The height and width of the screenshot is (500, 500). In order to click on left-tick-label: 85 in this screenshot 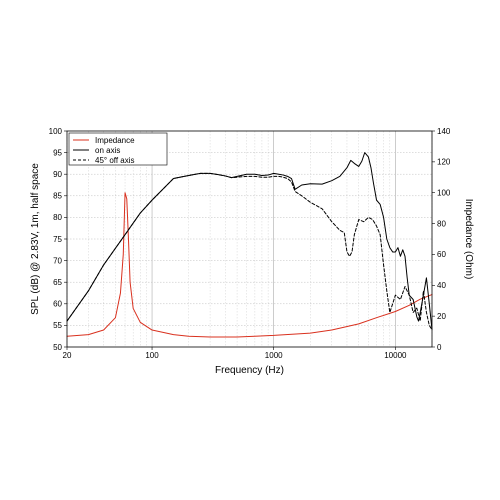, I will do `click(57, 196)`.